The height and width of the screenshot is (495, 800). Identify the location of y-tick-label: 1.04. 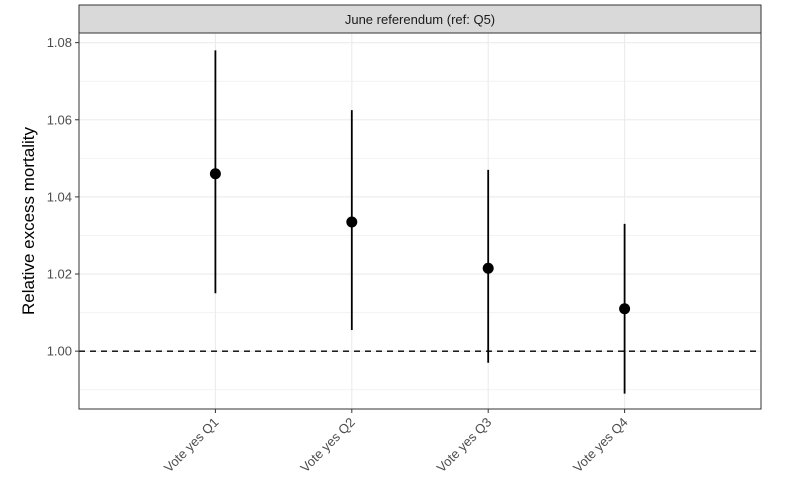
(59, 196).